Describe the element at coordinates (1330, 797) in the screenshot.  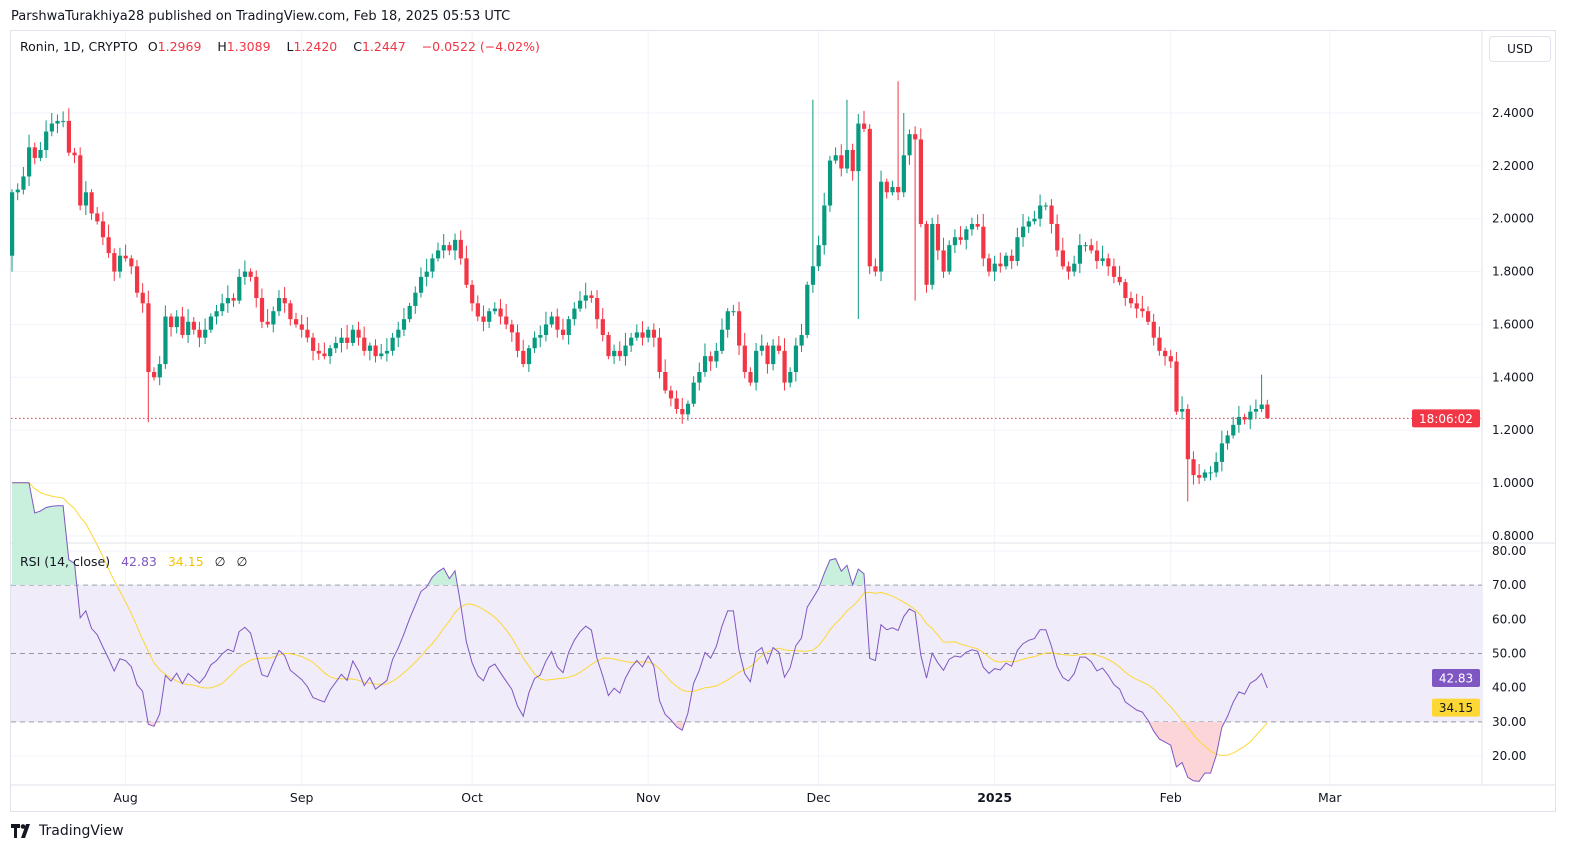
I see `time-axis-label: Mar` at that location.